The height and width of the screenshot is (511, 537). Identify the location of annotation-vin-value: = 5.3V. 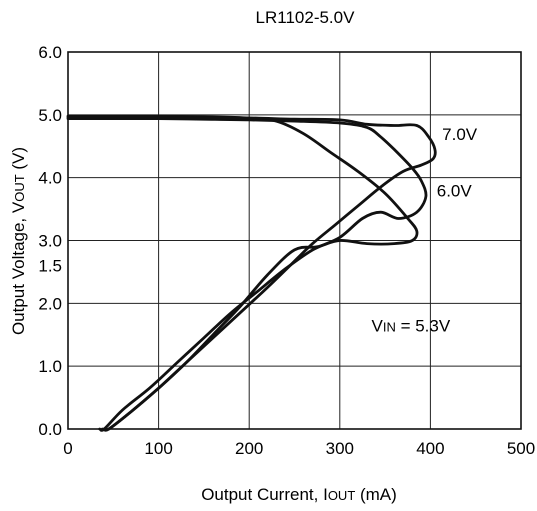
(423, 326).